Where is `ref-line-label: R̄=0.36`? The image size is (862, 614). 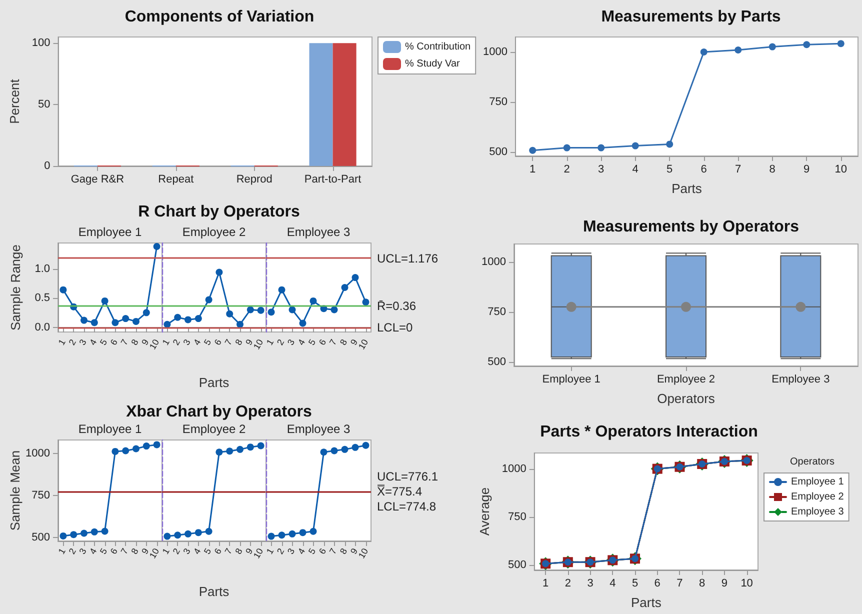
ref-line-label: R̄=0.36 is located at coordinates (396, 306).